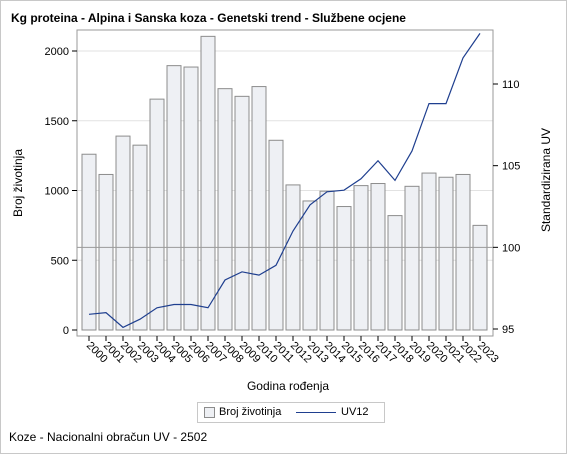 This screenshot has width=567, height=454. What do you see at coordinates (18, 183) in the screenshot?
I see `y-axis-label: Broj životinja` at bounding box center [18, 183].